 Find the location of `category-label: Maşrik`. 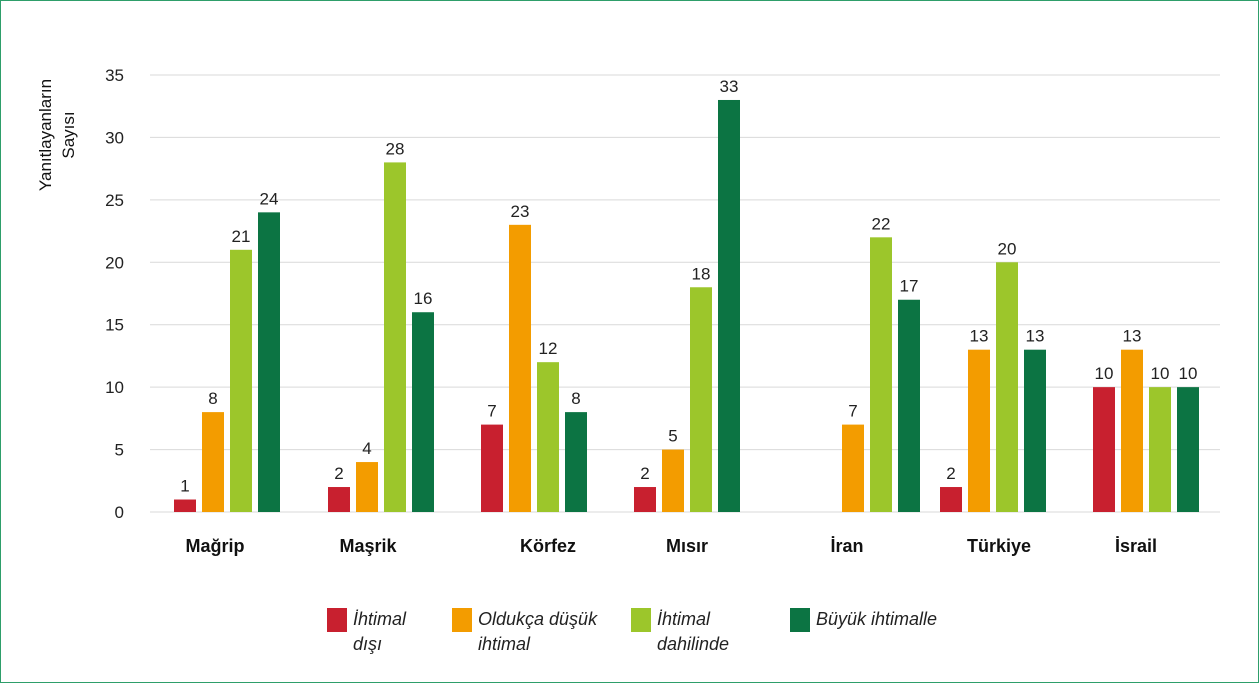

category-label: Maşrik is located at coordinates (368, 546).